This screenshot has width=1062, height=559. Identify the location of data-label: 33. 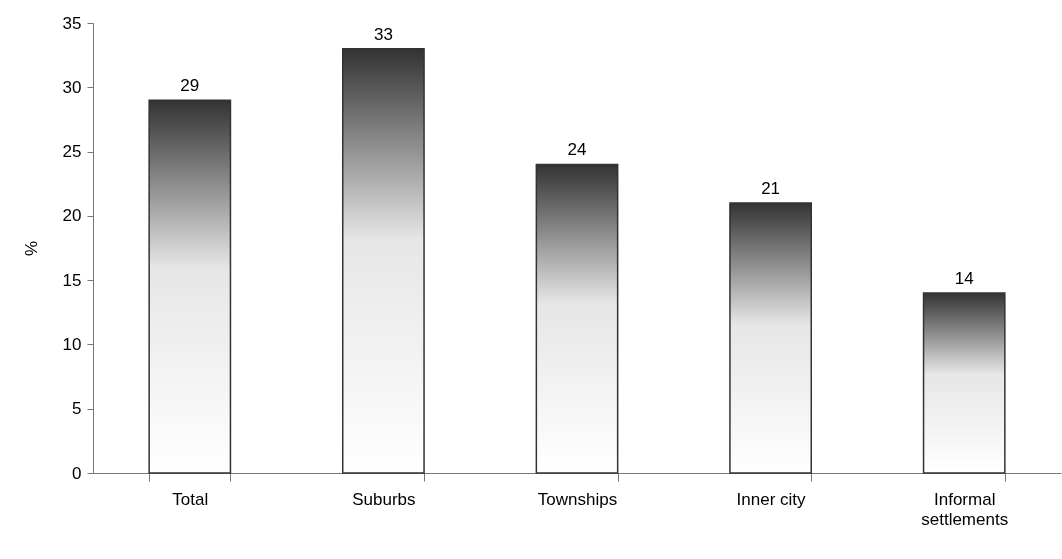
(383, 34).